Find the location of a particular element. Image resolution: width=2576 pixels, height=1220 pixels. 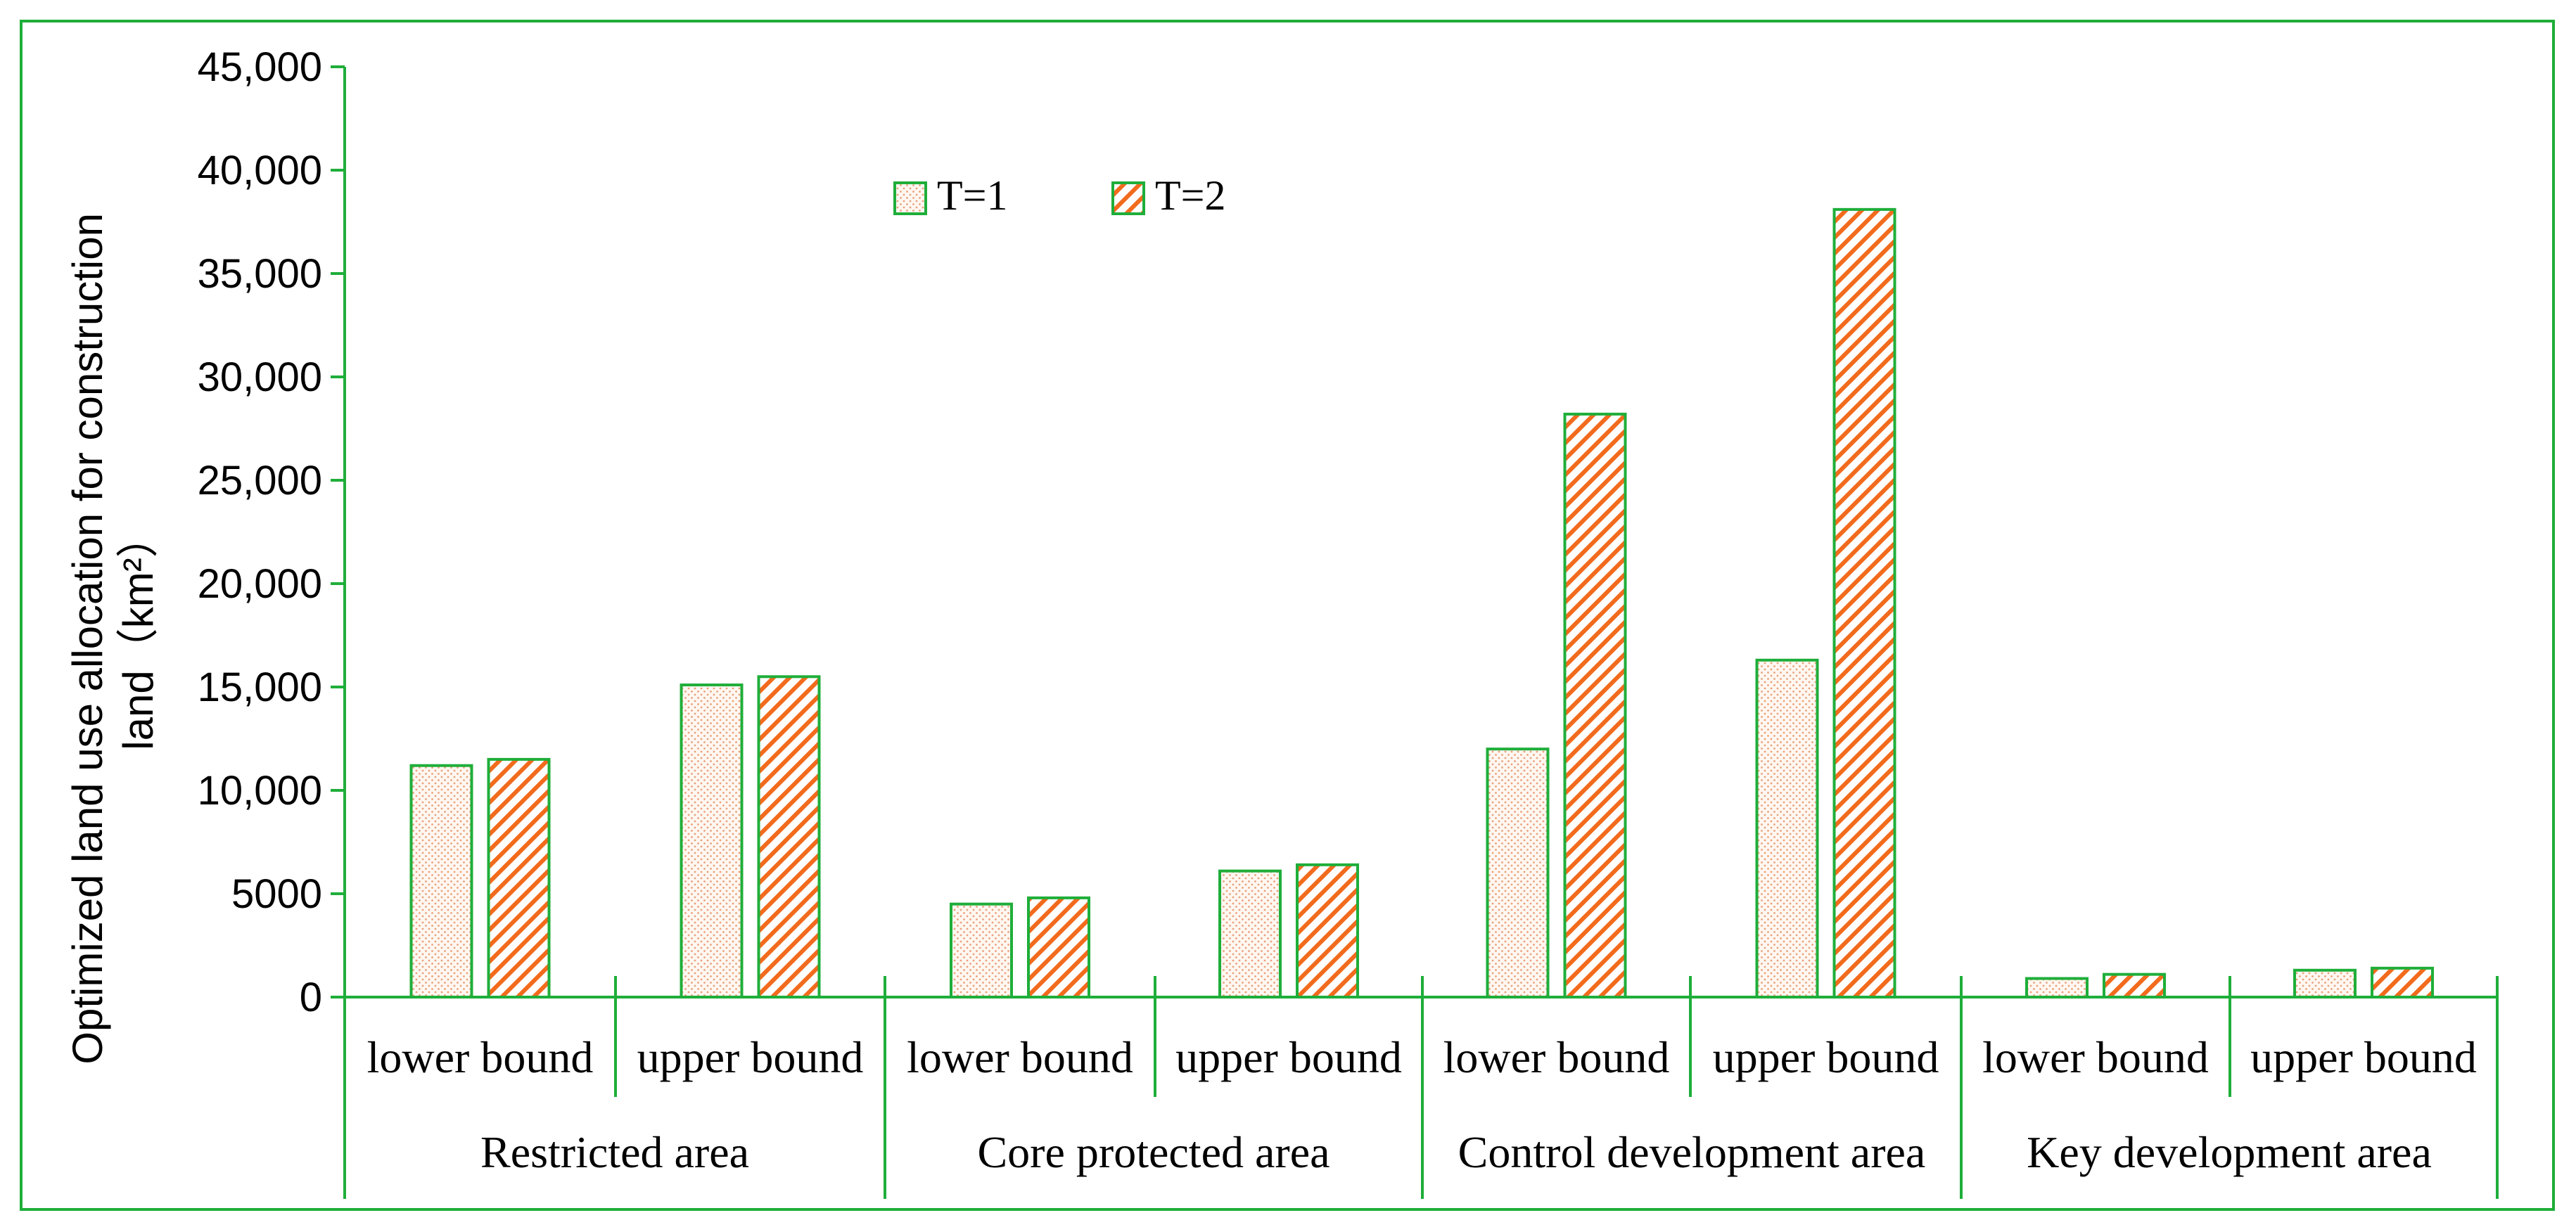

y-tick-label: 5000 is located at coordinates (276, 894).